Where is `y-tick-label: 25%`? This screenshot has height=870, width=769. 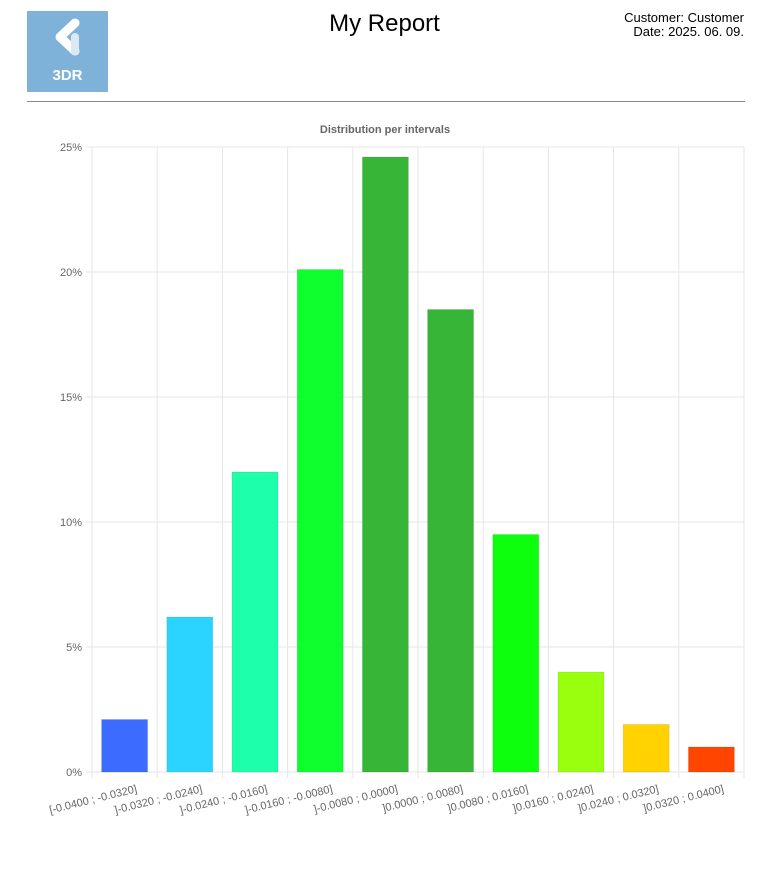 y-tick-label: 25% is located at coordinates (71, 148).